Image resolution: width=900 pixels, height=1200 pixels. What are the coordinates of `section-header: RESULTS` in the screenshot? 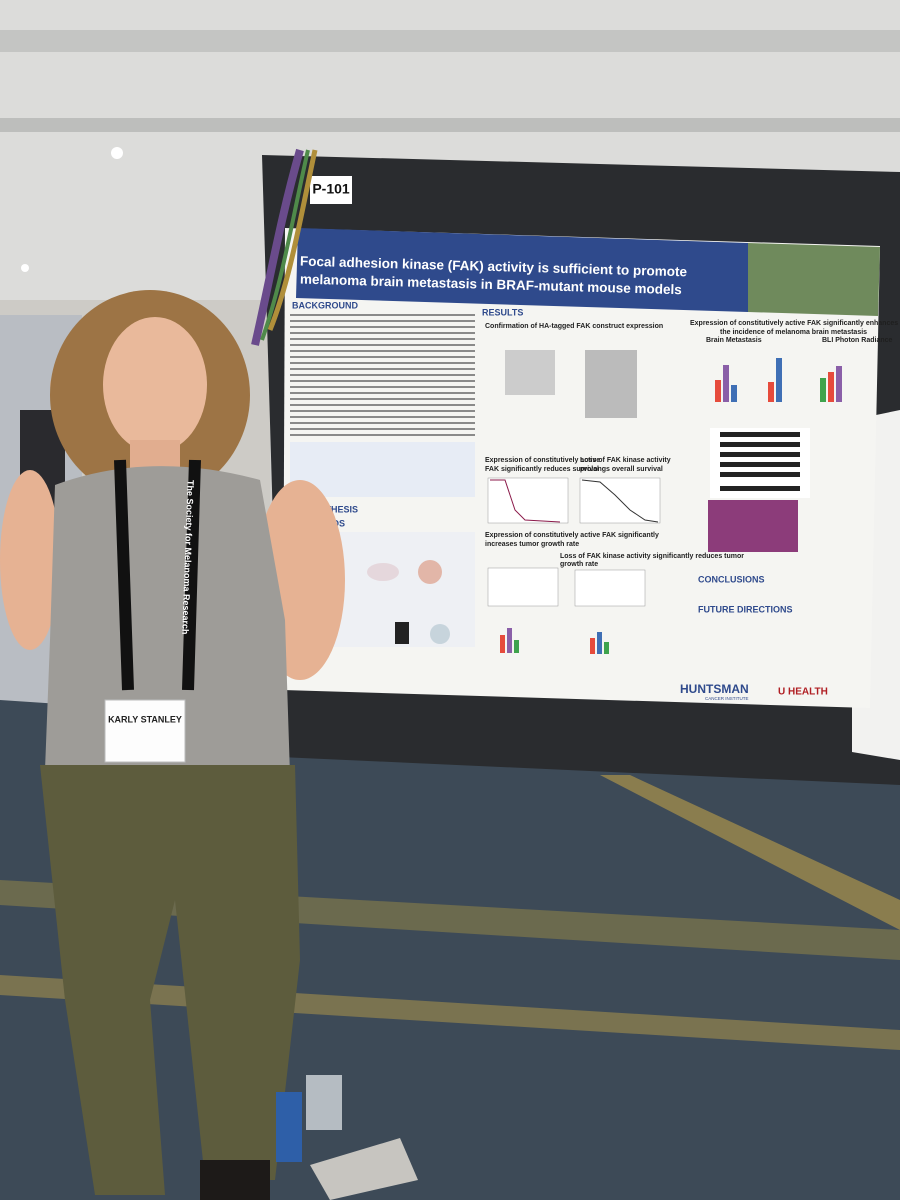 It's located at (502, 312).